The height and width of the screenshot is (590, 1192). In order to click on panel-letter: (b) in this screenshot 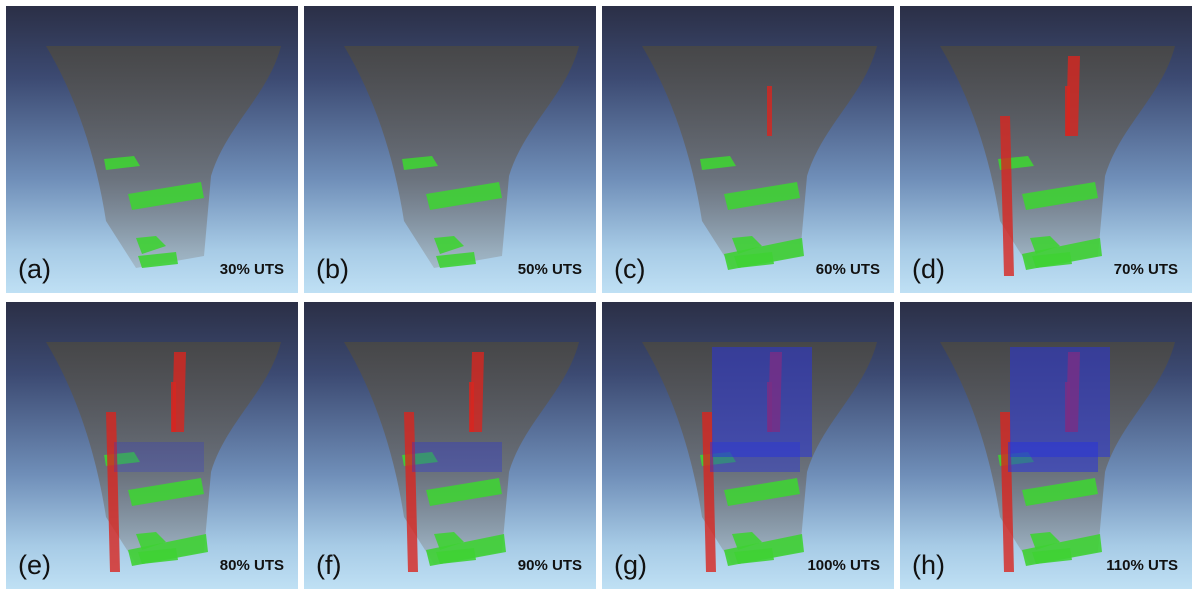, I will do `click(332, 269)`.